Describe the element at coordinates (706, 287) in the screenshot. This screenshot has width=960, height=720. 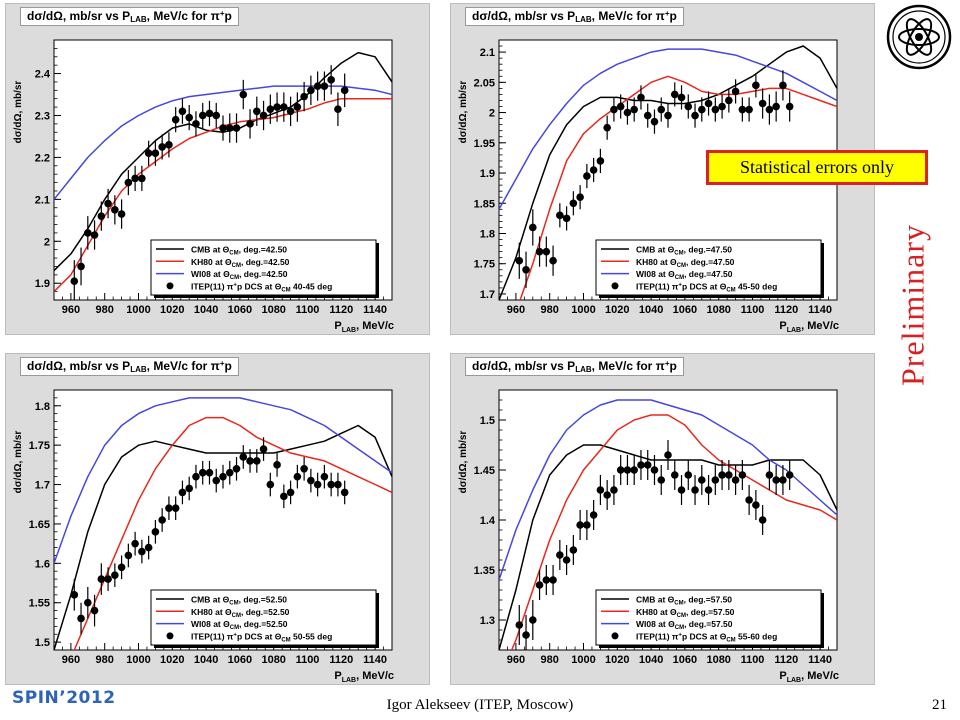
I see `legend-entry: ITEP(11) π+p DCS at ΘCM 45-50 deg` at that location.